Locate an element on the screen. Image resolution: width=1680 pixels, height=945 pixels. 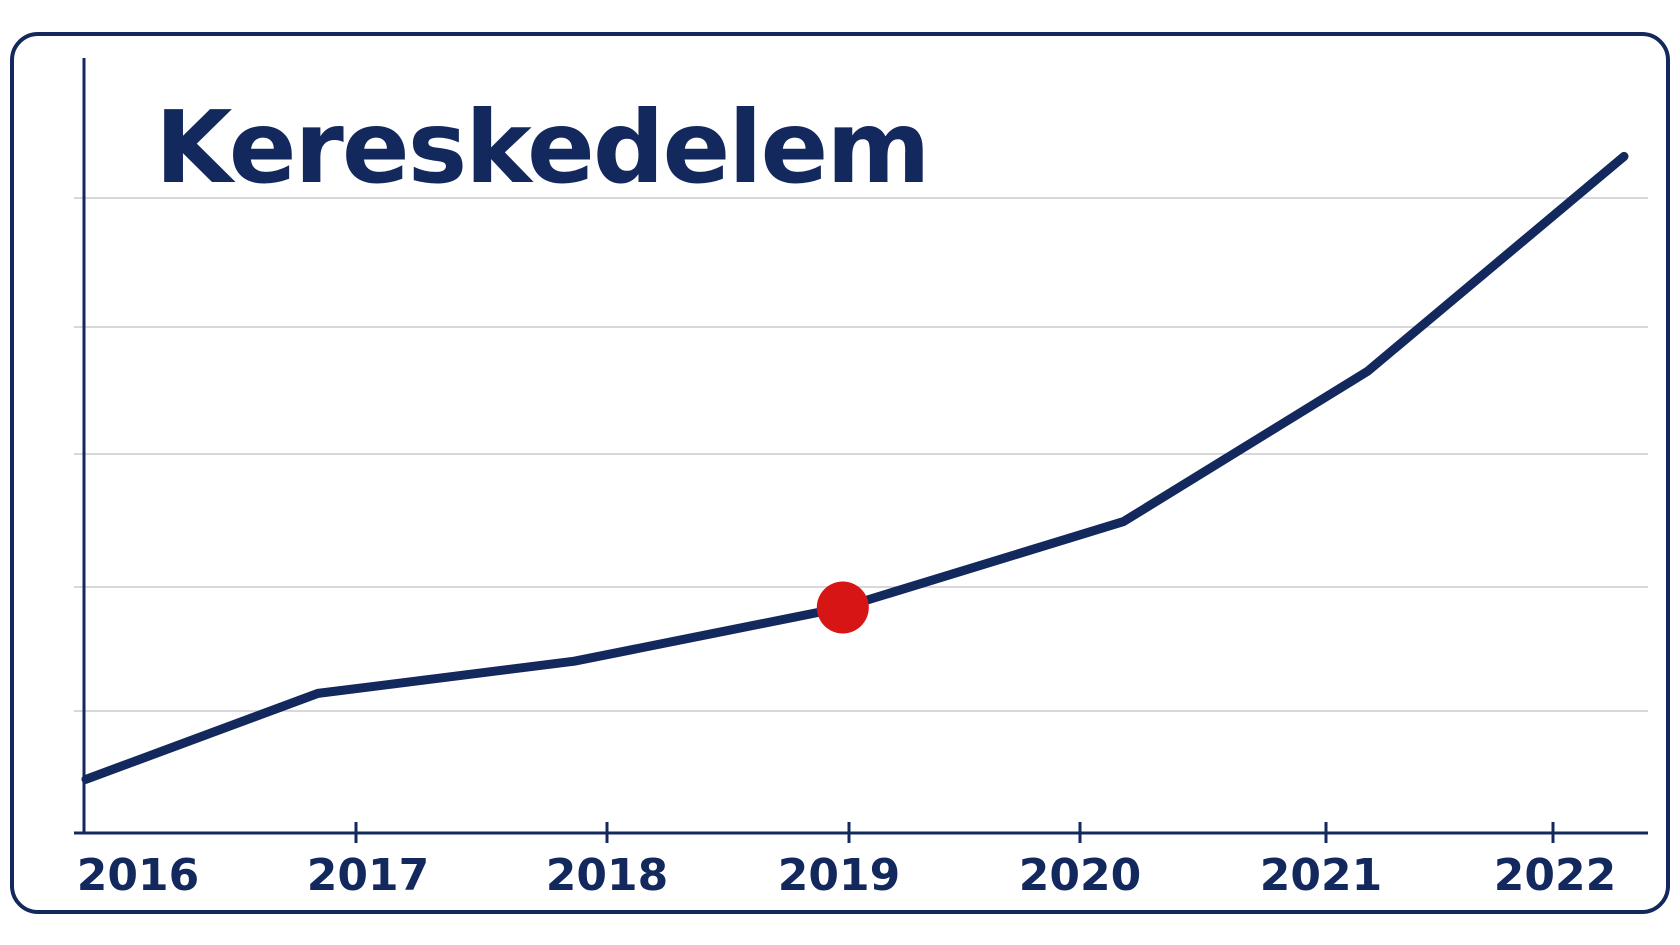
x-tick-label-2020: 2020 is located at coordinates (1080, 875).